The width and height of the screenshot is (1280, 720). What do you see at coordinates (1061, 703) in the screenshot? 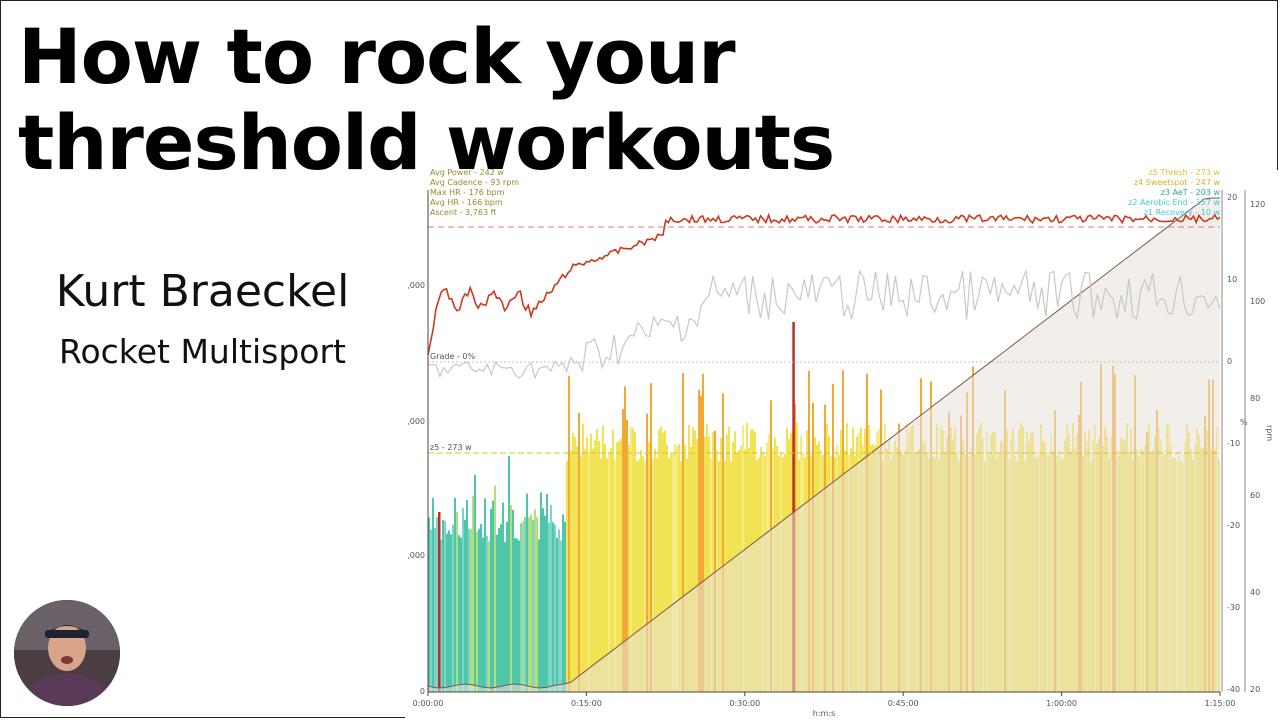
I see `x-tick-label: 1:00:00` at bounding box center [1061, 703].